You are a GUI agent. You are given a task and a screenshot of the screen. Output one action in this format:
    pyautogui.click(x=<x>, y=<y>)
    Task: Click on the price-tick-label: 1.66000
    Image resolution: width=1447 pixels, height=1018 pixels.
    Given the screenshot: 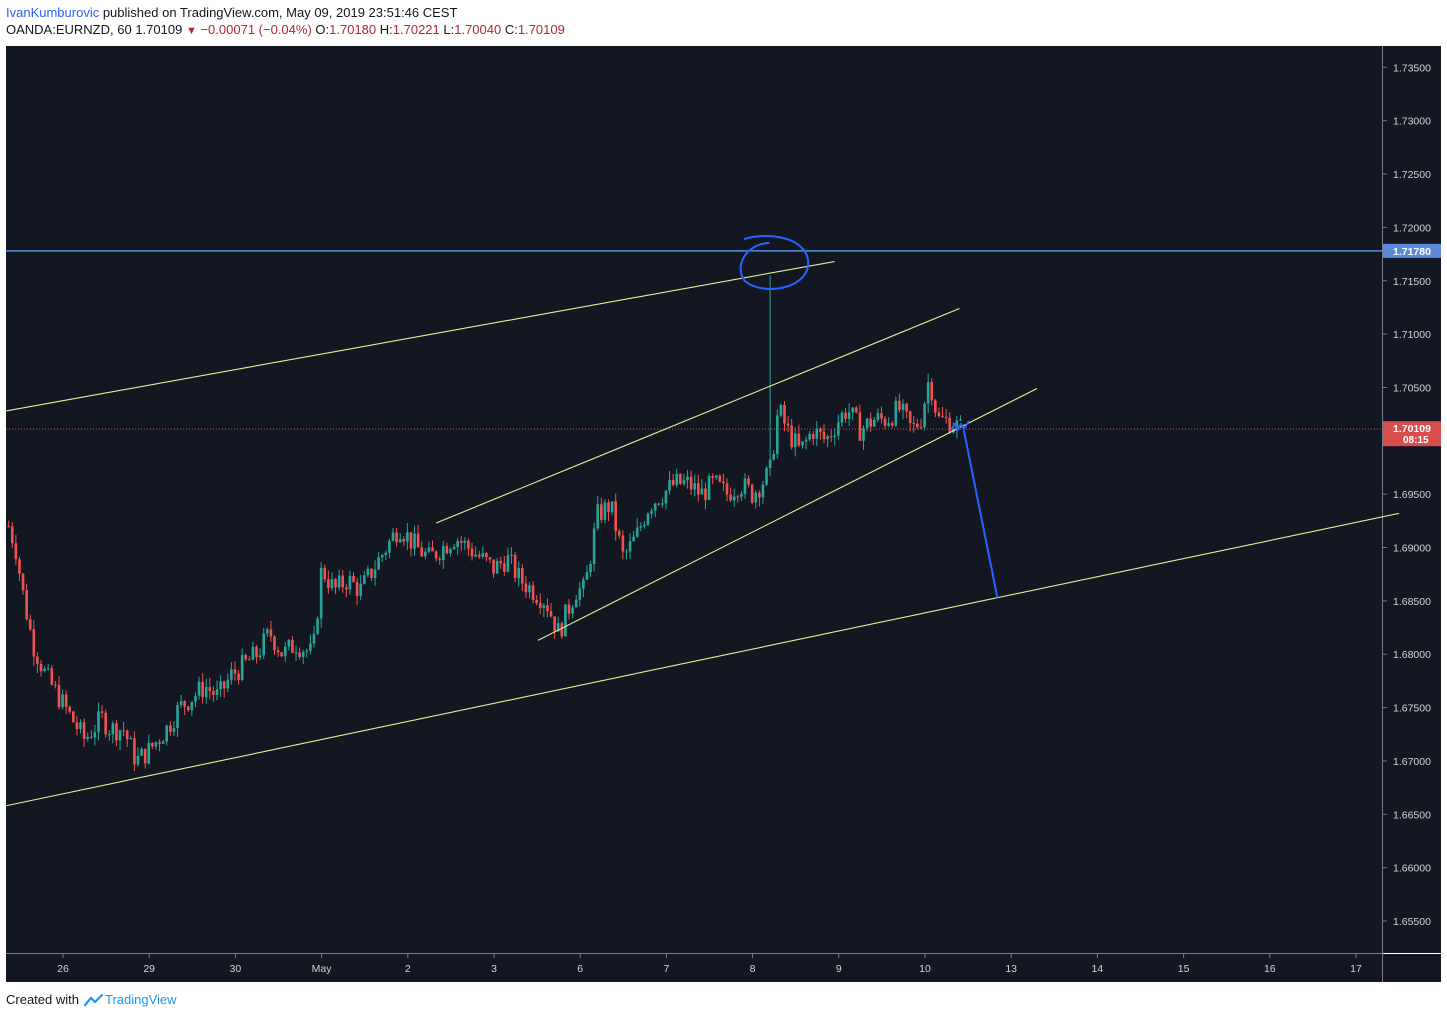 What is the action you would take?
    pyautogui.click(x=1412, y=869)
    